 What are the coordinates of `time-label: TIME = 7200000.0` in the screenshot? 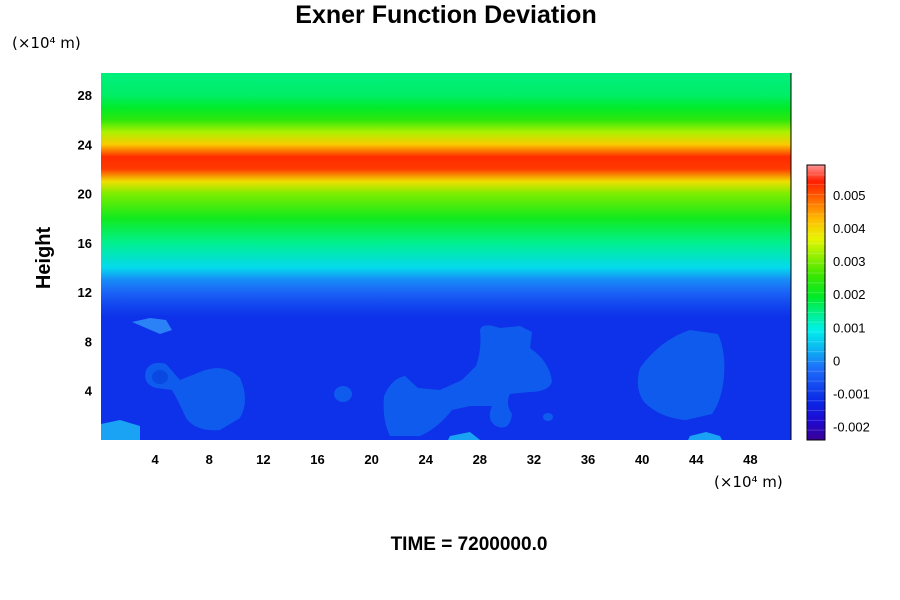 It's located at (469, 544).